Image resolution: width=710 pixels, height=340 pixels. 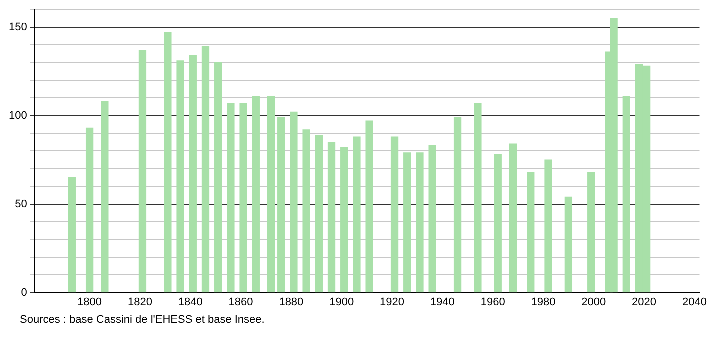 What do you see at coordinates (694, 302) in the screenshot?
I see `x-tick-label: 2040` at bounding box center [694, 302].